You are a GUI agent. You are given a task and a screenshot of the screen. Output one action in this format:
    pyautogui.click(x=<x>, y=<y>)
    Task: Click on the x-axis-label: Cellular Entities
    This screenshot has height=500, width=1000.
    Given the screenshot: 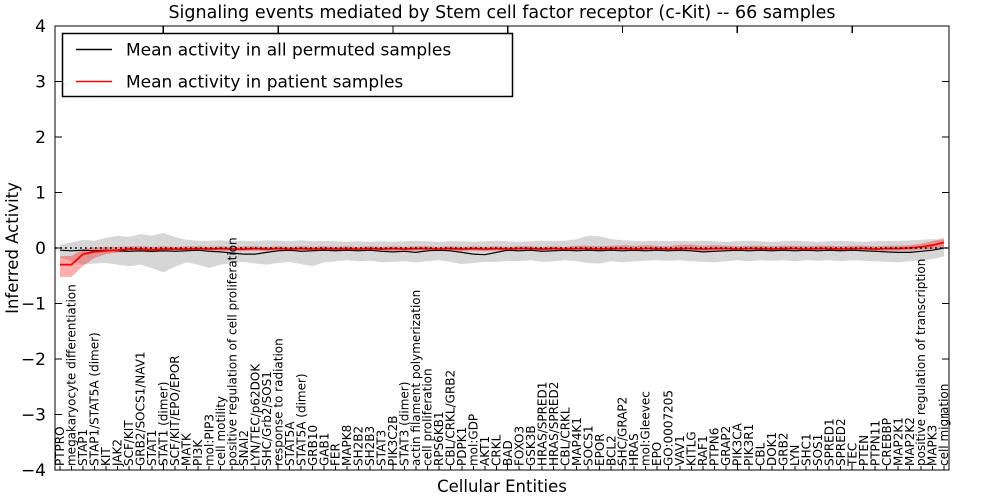 What is the action you would take?
    pyautogui.click(x=502, y=486)
    